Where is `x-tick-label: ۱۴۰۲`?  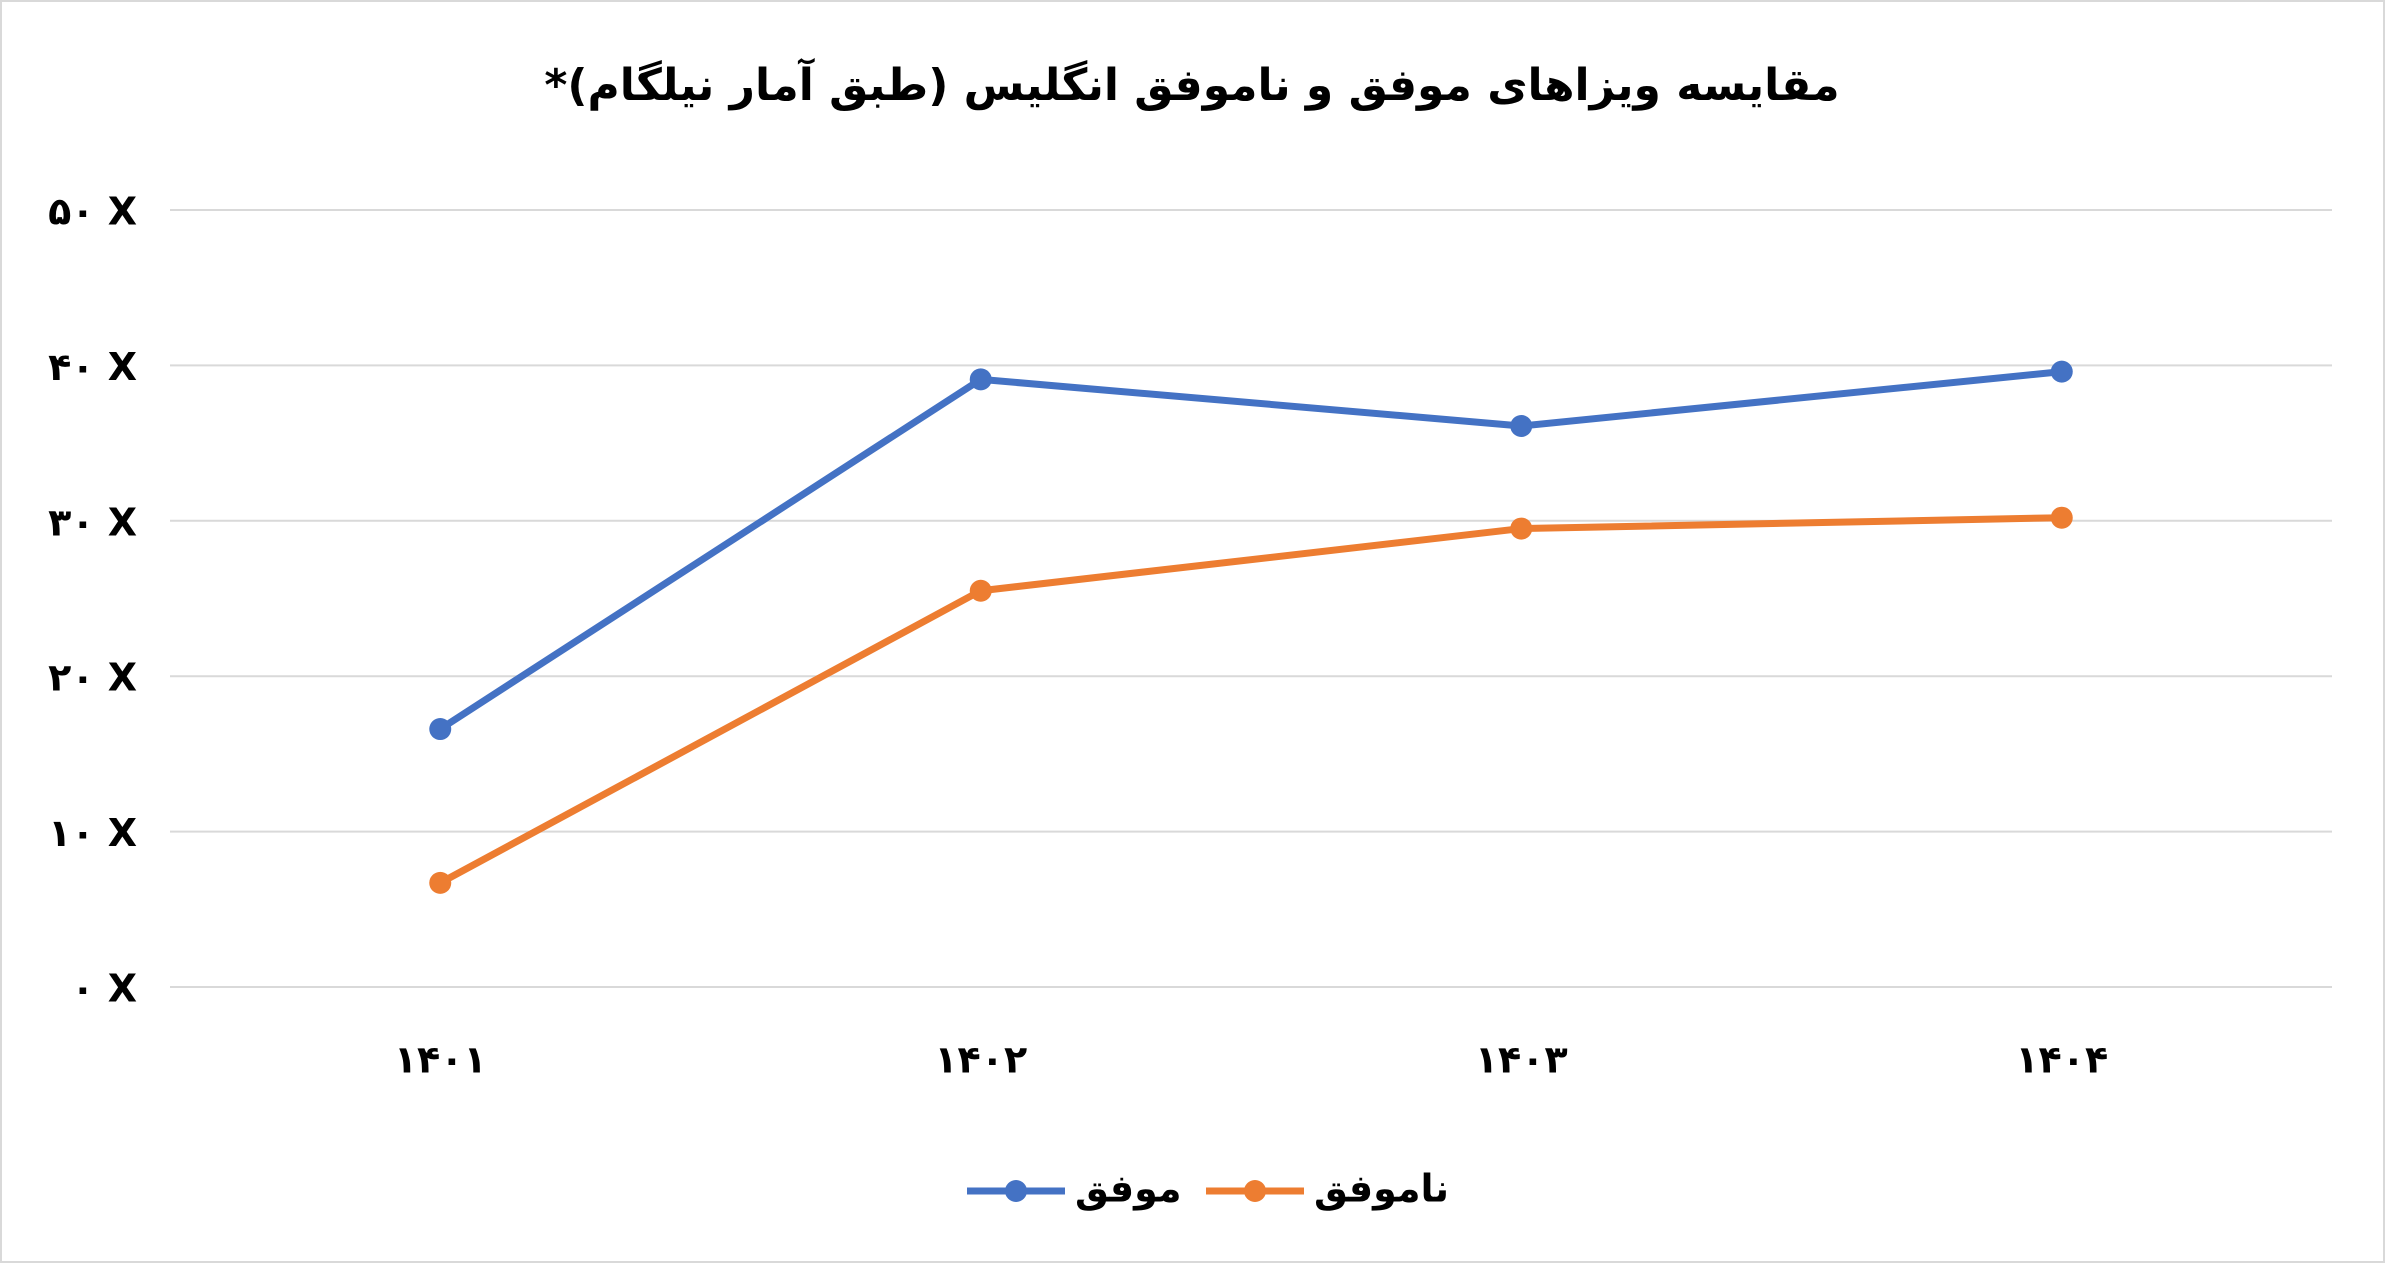
x-tick-label: ۱۴۰۲ is located at coordinates (980, 1060).